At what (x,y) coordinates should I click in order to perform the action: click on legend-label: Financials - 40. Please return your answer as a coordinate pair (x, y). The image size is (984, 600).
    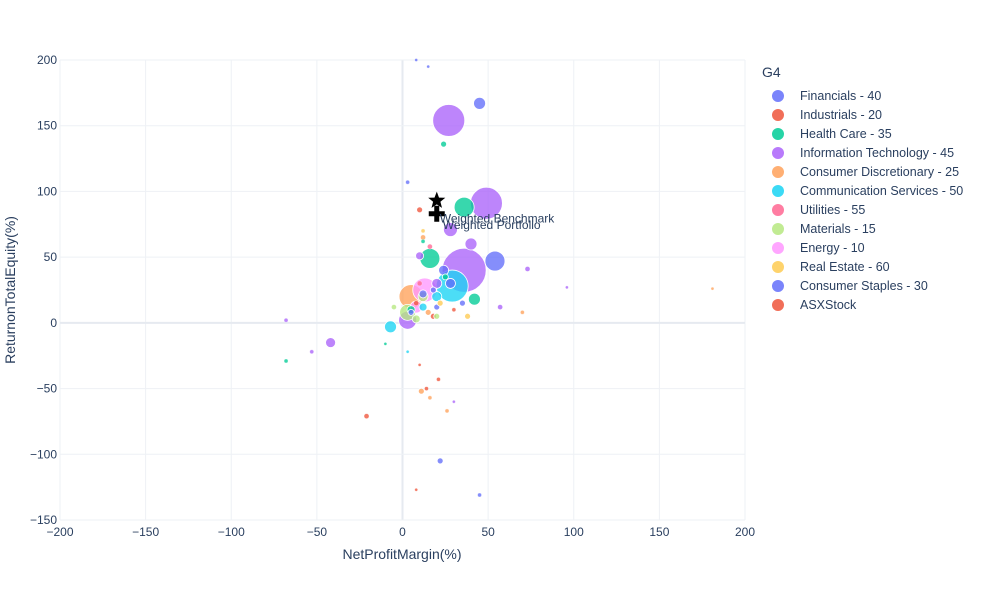
    Looking at the image, I should click on (841, 95).